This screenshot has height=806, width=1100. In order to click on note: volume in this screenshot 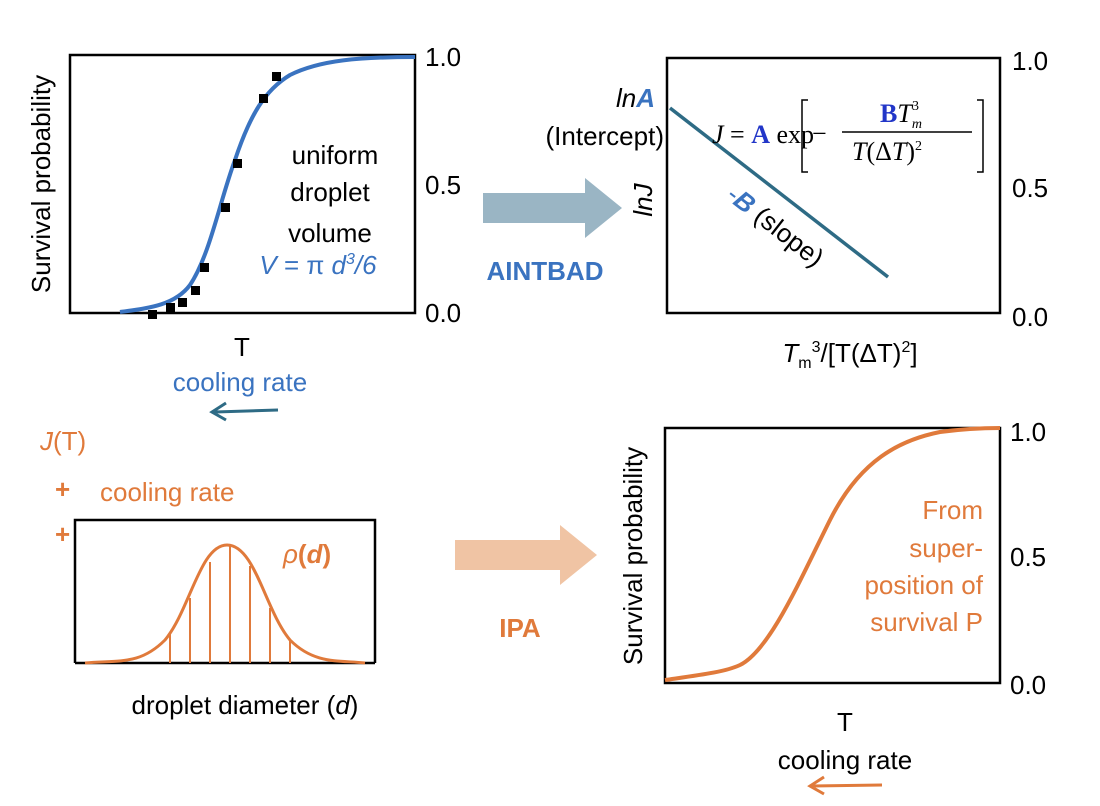, I will do `click(330, 233)`.